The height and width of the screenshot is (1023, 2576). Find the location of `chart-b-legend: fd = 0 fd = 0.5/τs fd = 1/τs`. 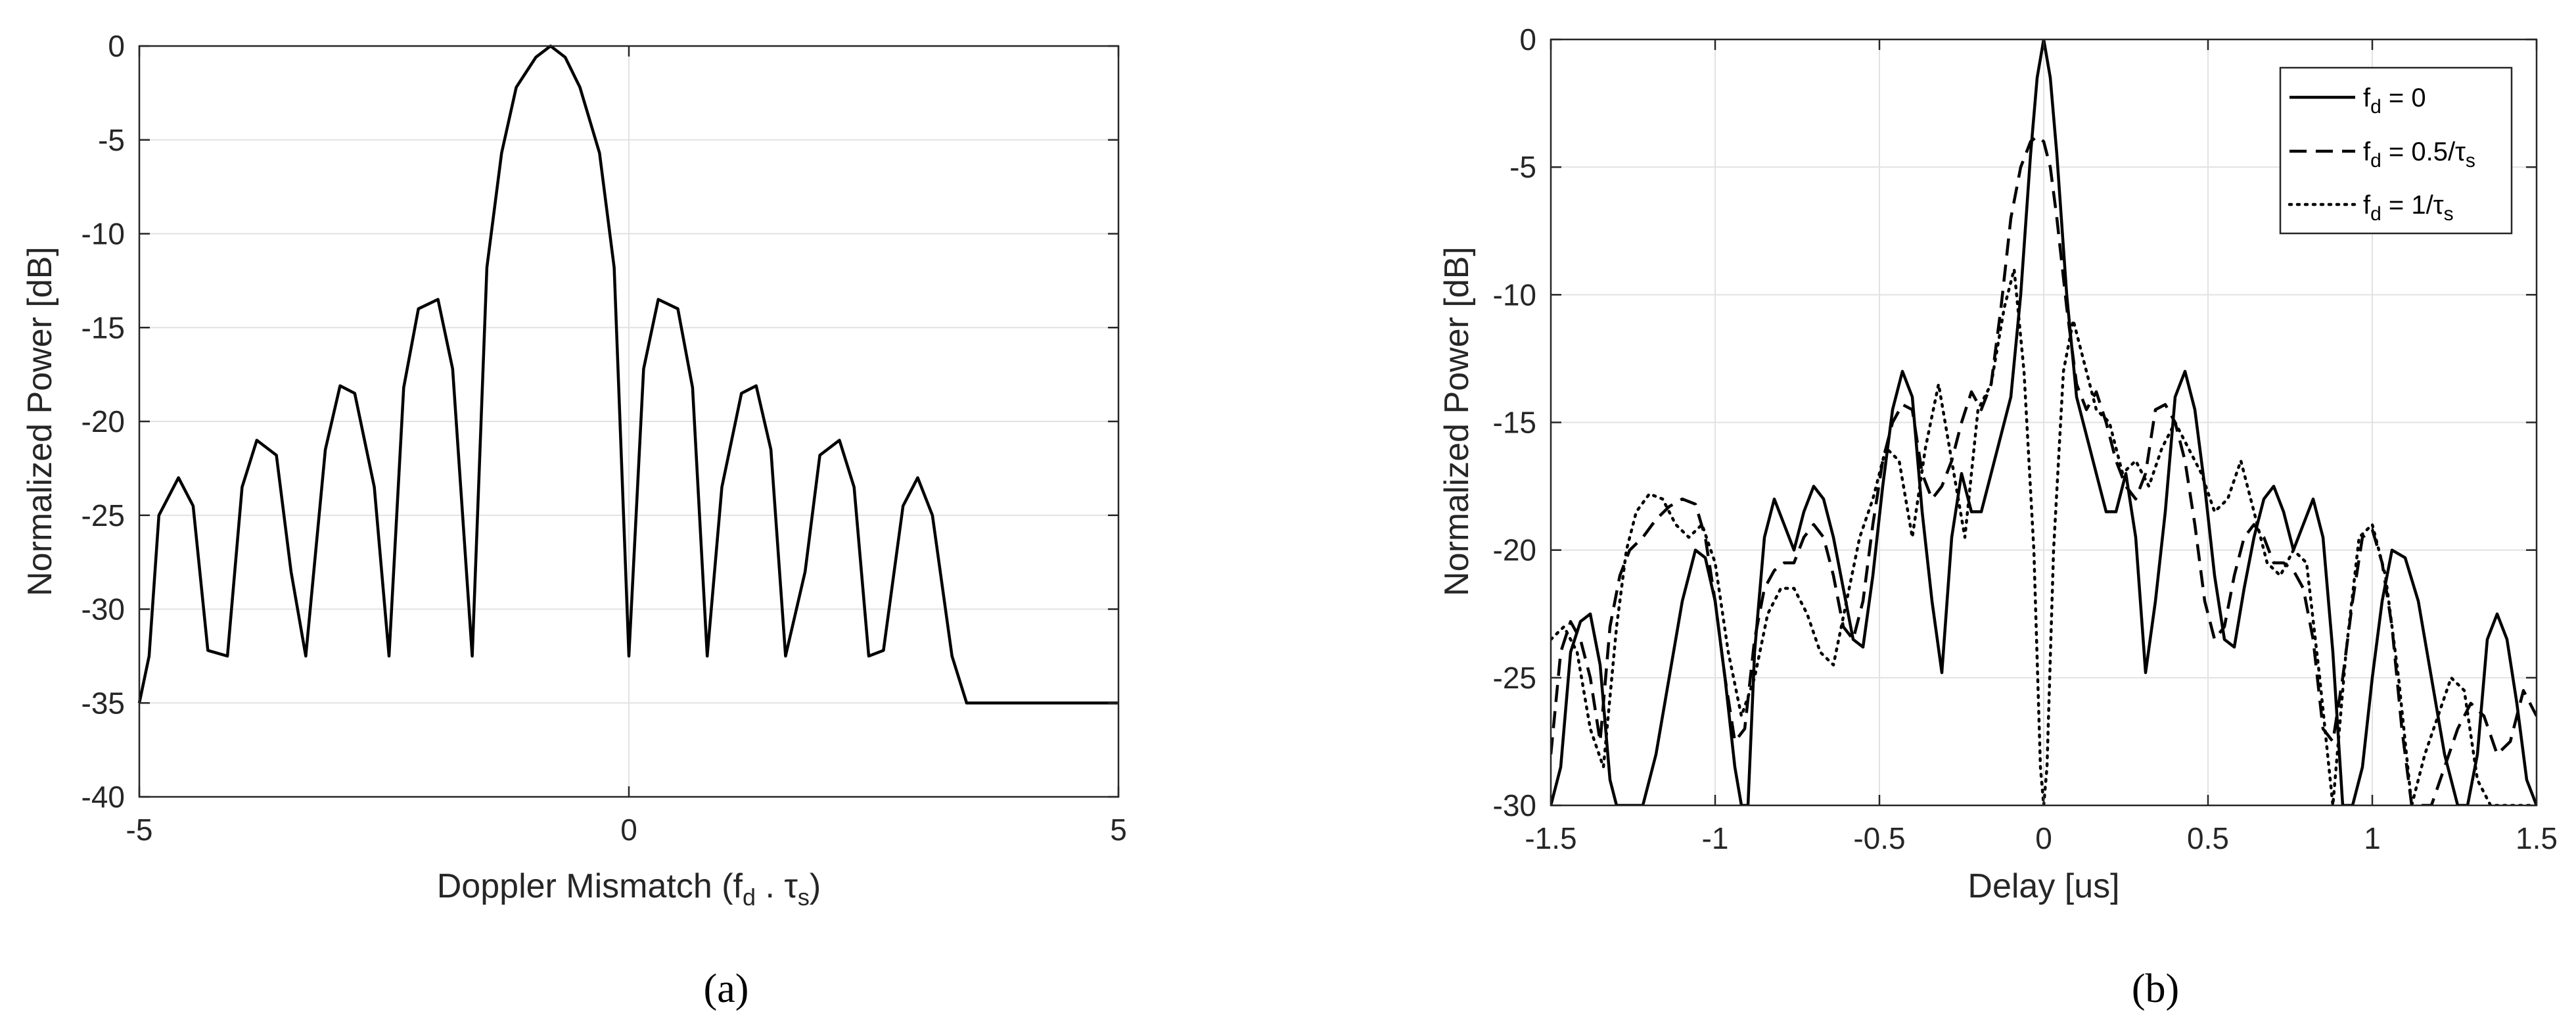

chart-b-legend: fd = 0 fd = 0.5/τs fd = 1/τs is located at coordinates (2396, 150).